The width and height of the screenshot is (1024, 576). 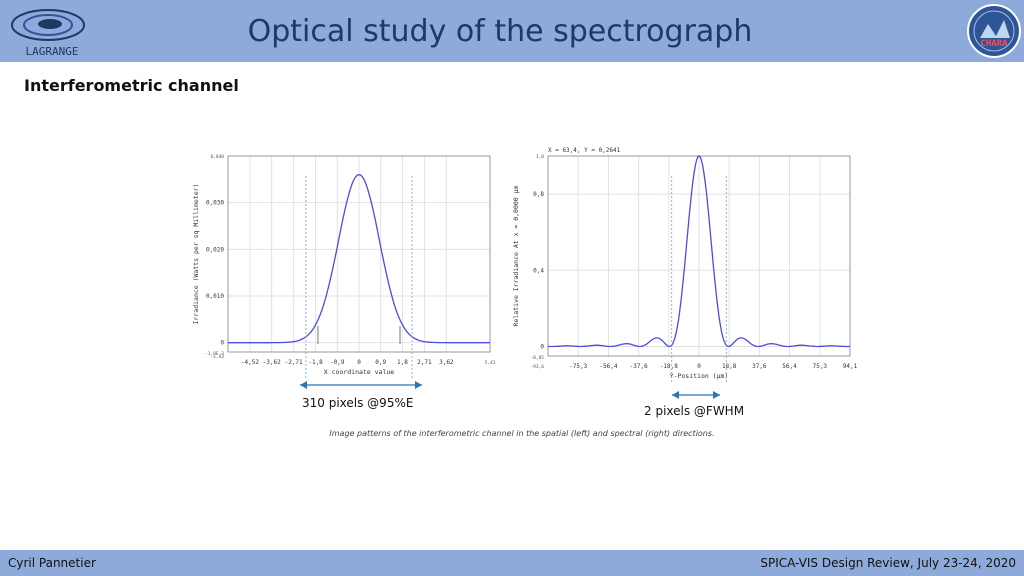 I want to click on x-tick-label: 3,62, so click(x=446, y=362).